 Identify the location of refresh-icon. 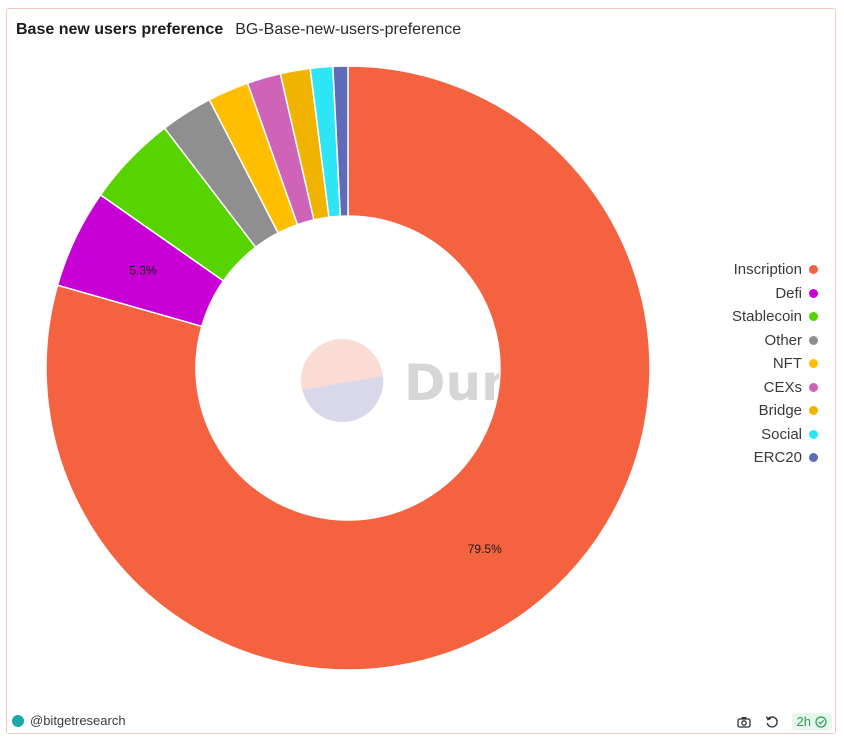
(772, 722).